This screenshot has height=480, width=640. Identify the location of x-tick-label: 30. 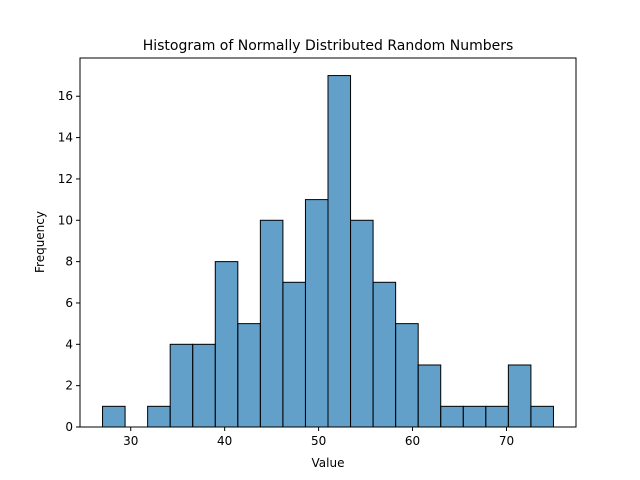
(130, 441).